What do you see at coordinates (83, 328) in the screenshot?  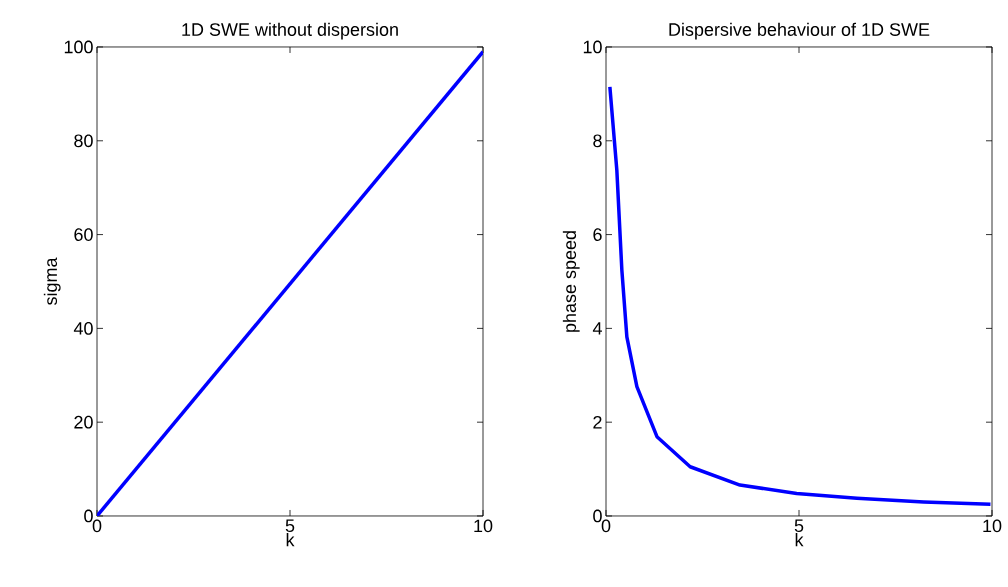 I see `y-tick-label: 40` at bounding box center [83, 328].